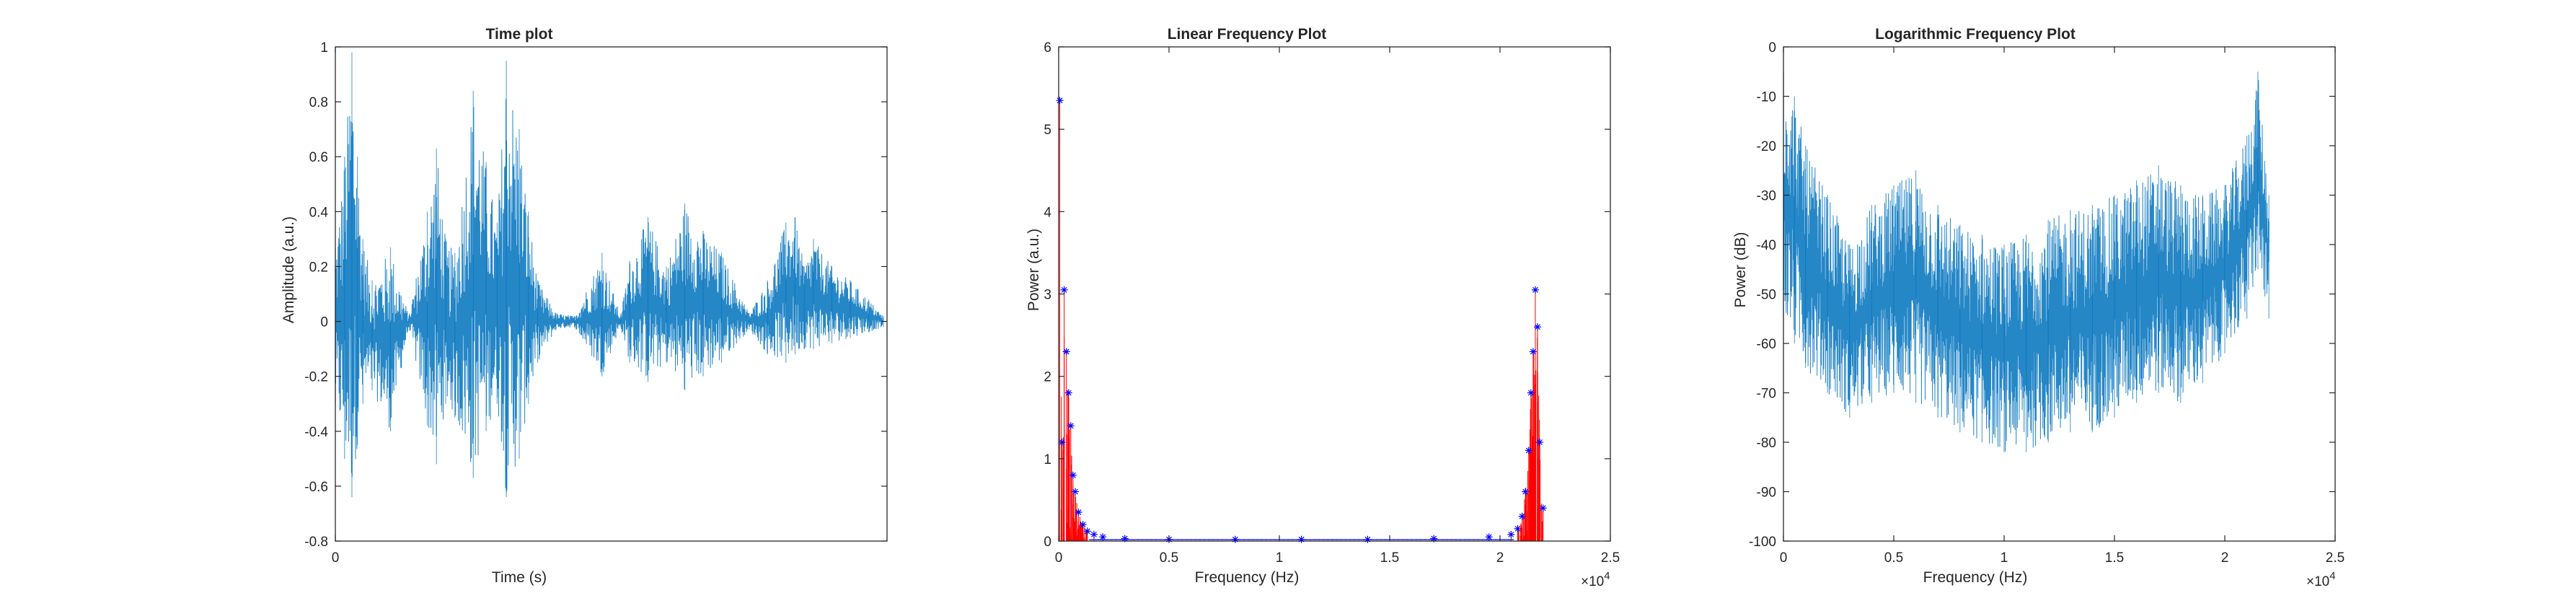  Describe the element at coordinates (1766, 245) in the screenshot. I see `log-frequency-plot-y-tick-label: -40` at that location.